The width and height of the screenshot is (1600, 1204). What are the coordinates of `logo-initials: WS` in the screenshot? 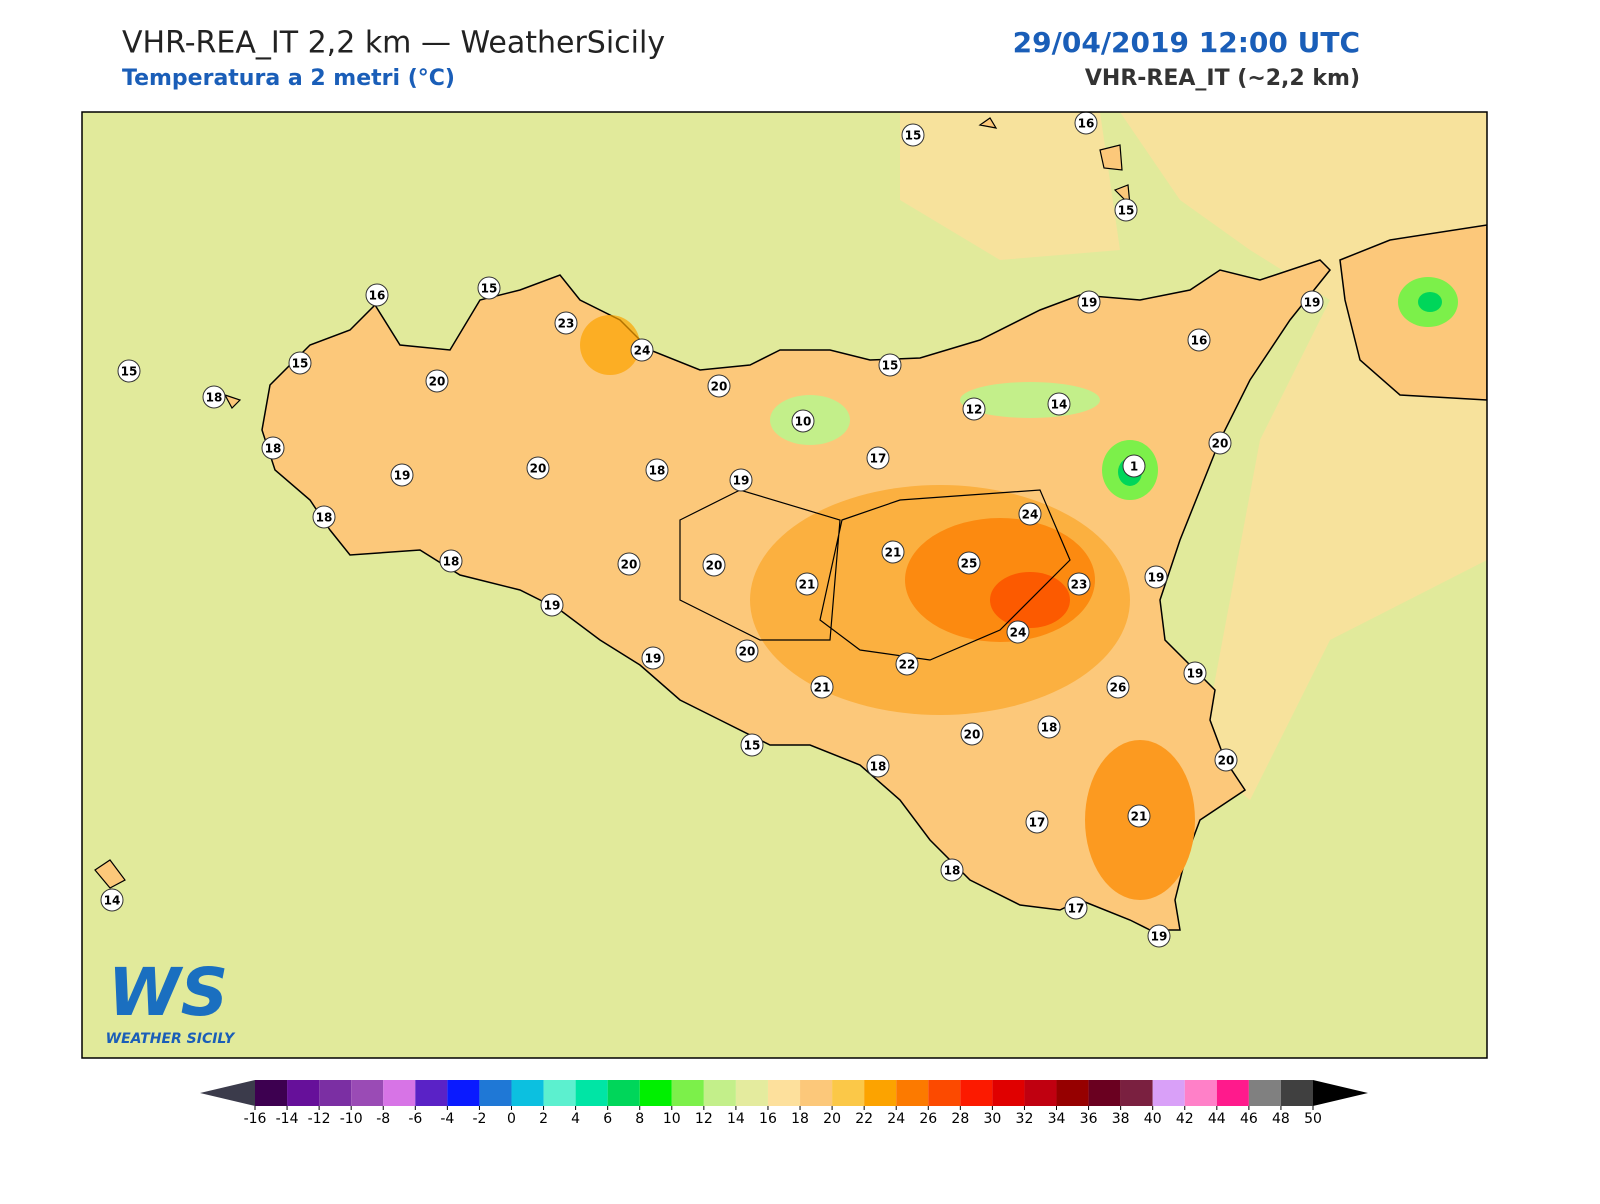 It's located at (168, 992).